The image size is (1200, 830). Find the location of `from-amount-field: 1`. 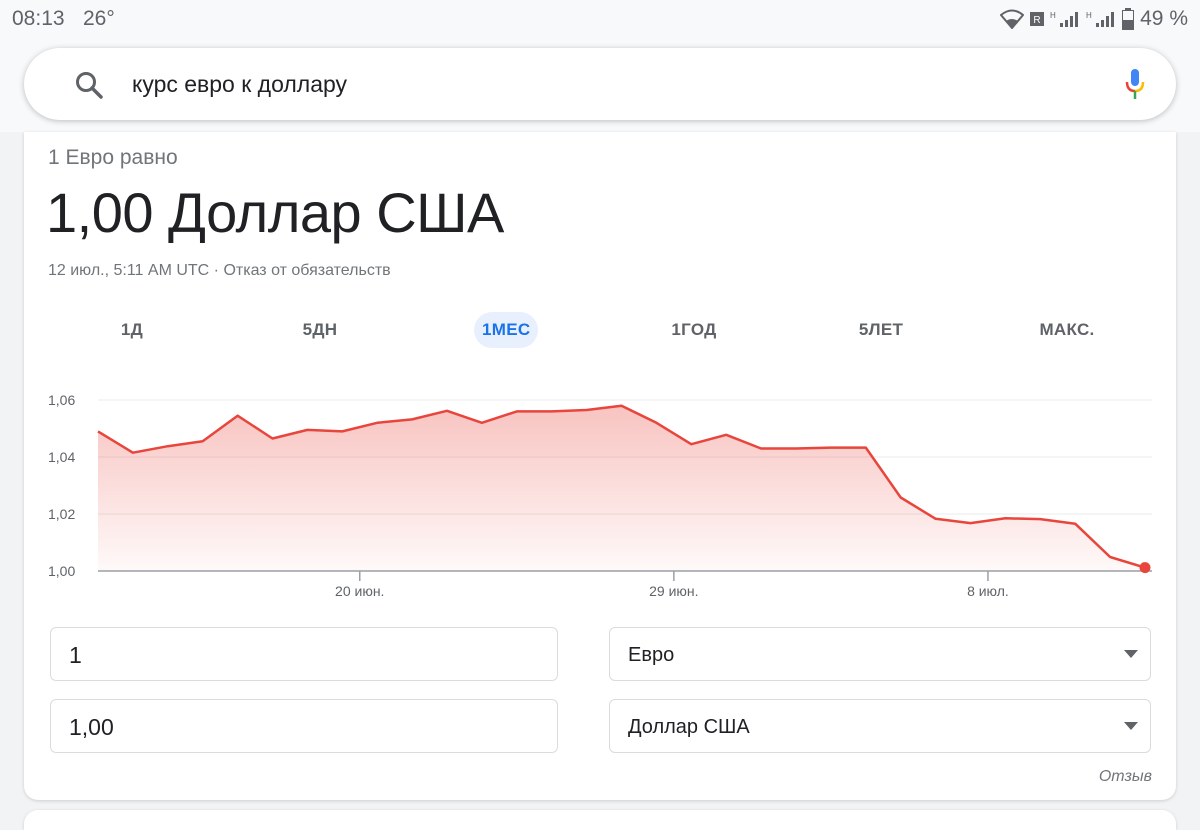

from-amount-field: 1 is located at coordinates (304, 654).